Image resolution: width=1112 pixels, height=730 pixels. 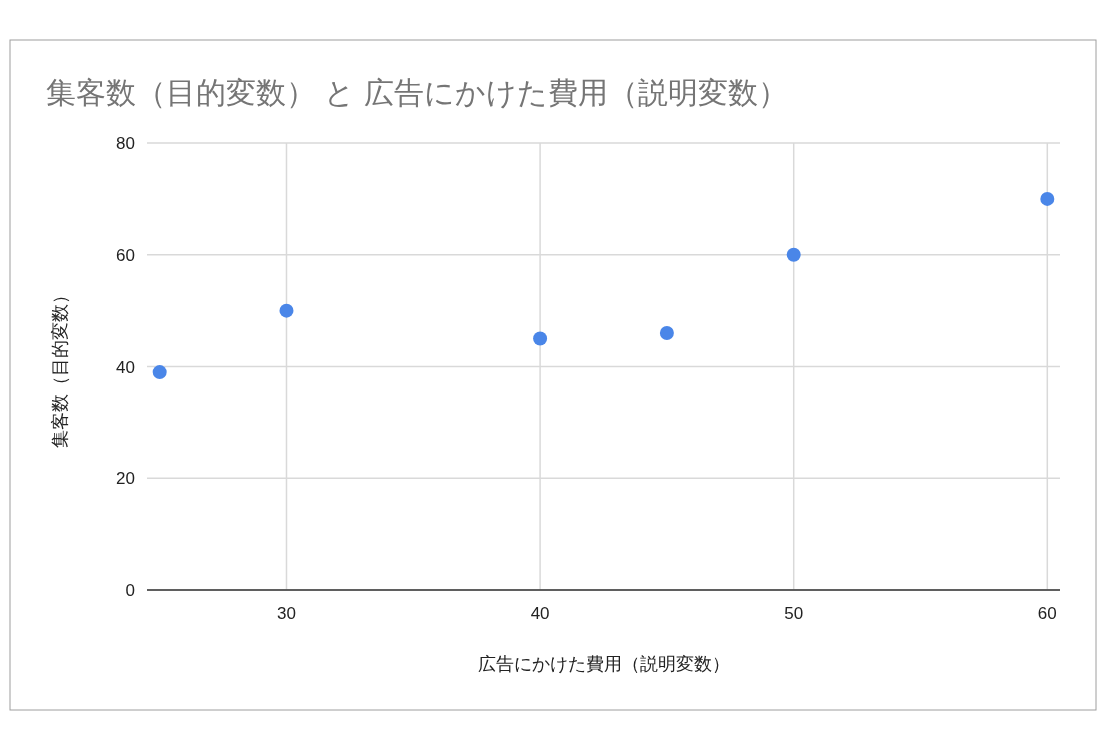 I want to click on x-tick-label: 60, so click(x=1047, y=613).